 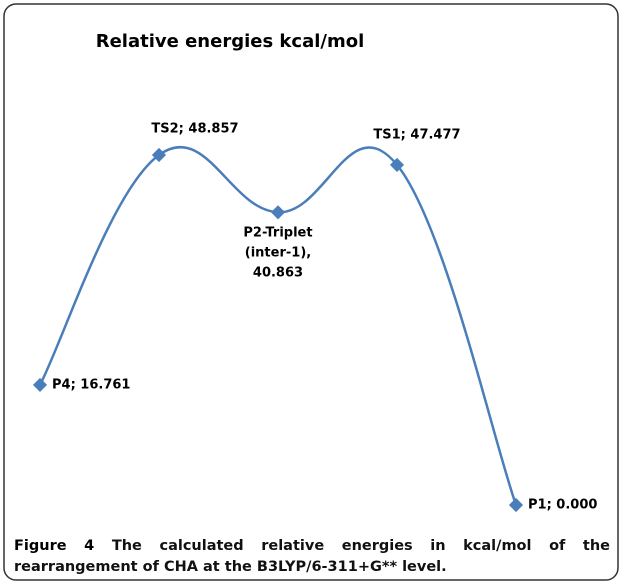 What do you see at coordinates (277, 252) in the screenshot?
I see `data-label: P2-Triplet (inter-1), 40.863` at bounding box center [277, 252].